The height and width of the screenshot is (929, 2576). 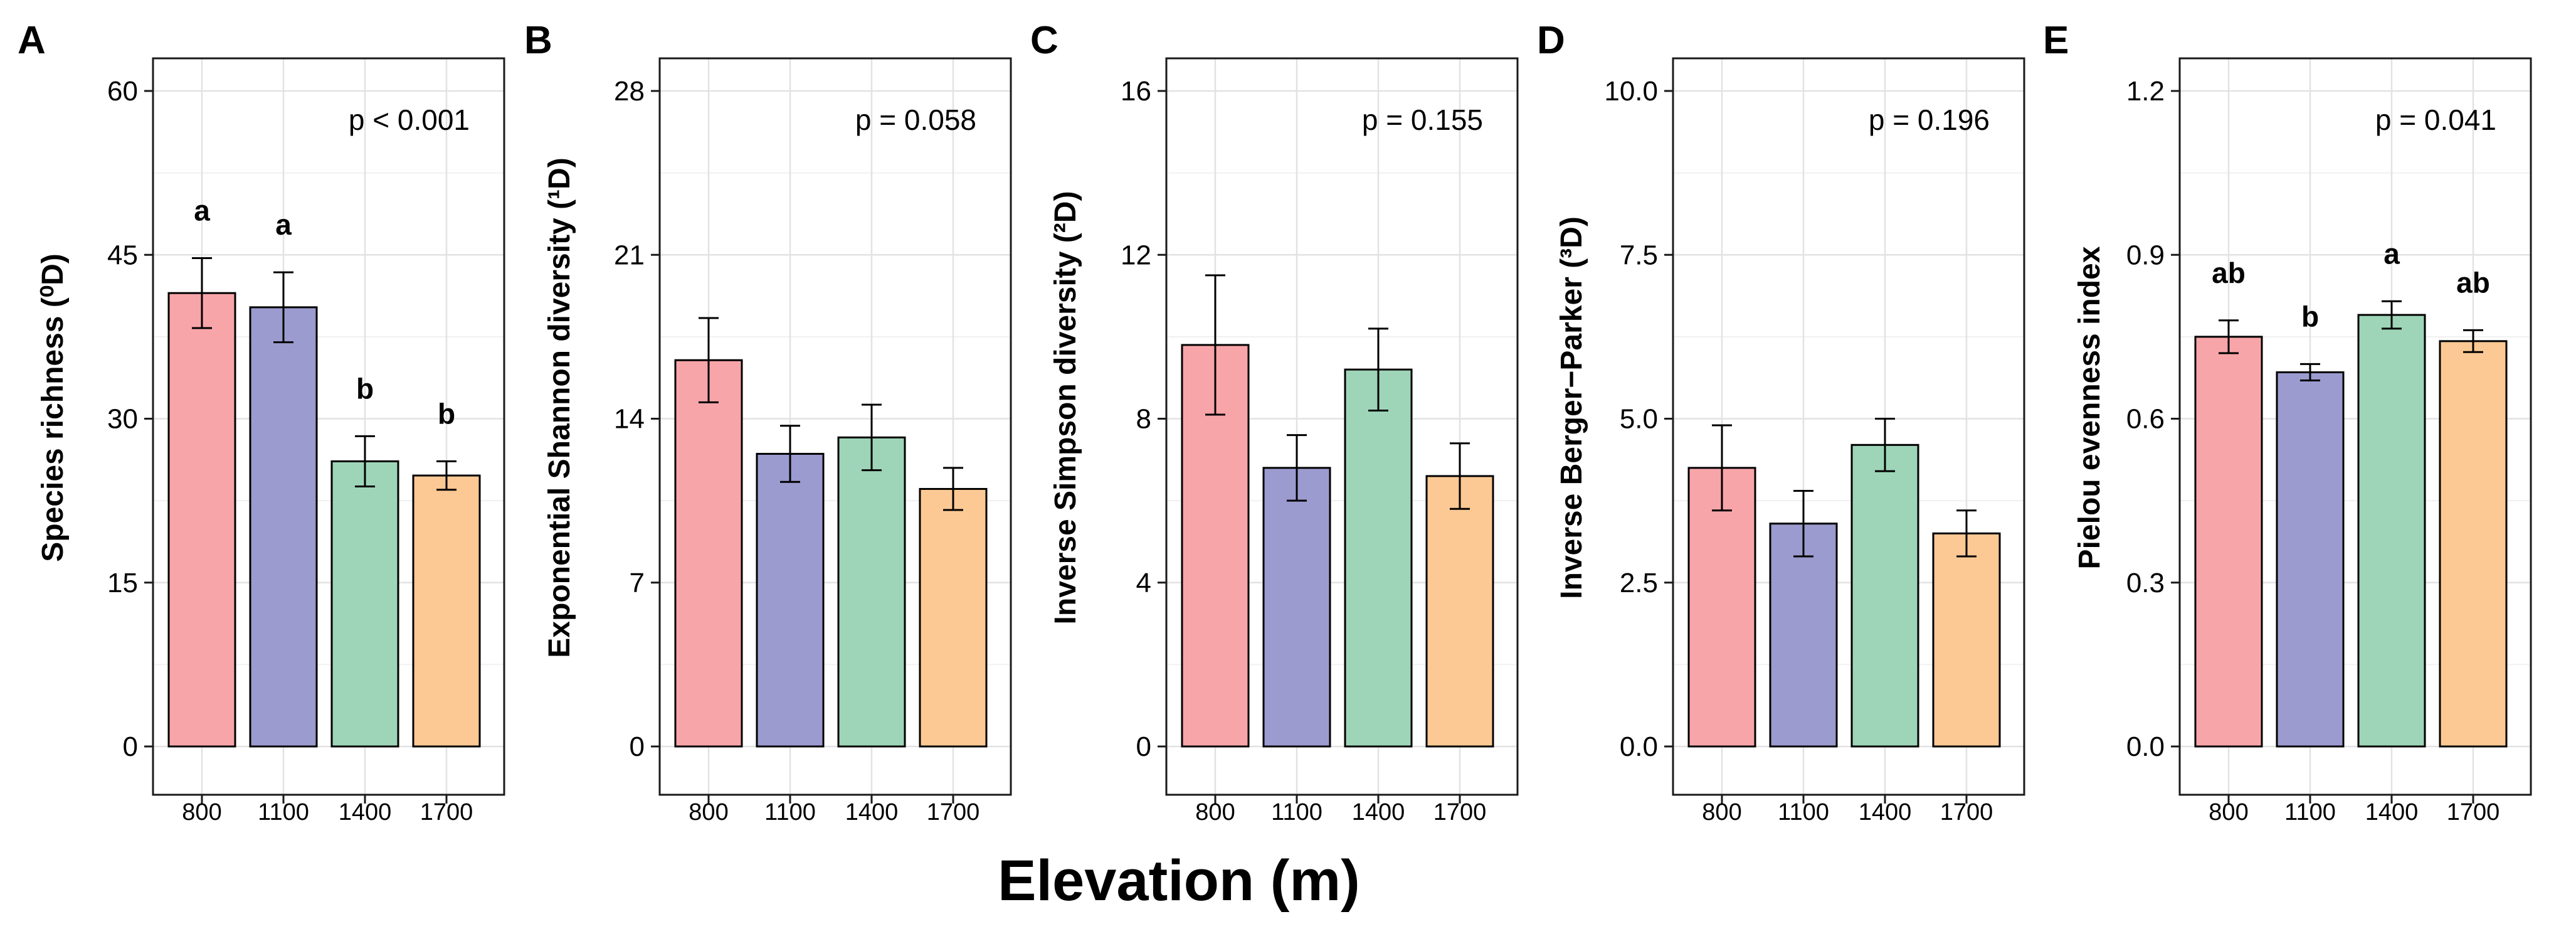 I want to click on y-tick-label: 45, so click(x=122, y=255).